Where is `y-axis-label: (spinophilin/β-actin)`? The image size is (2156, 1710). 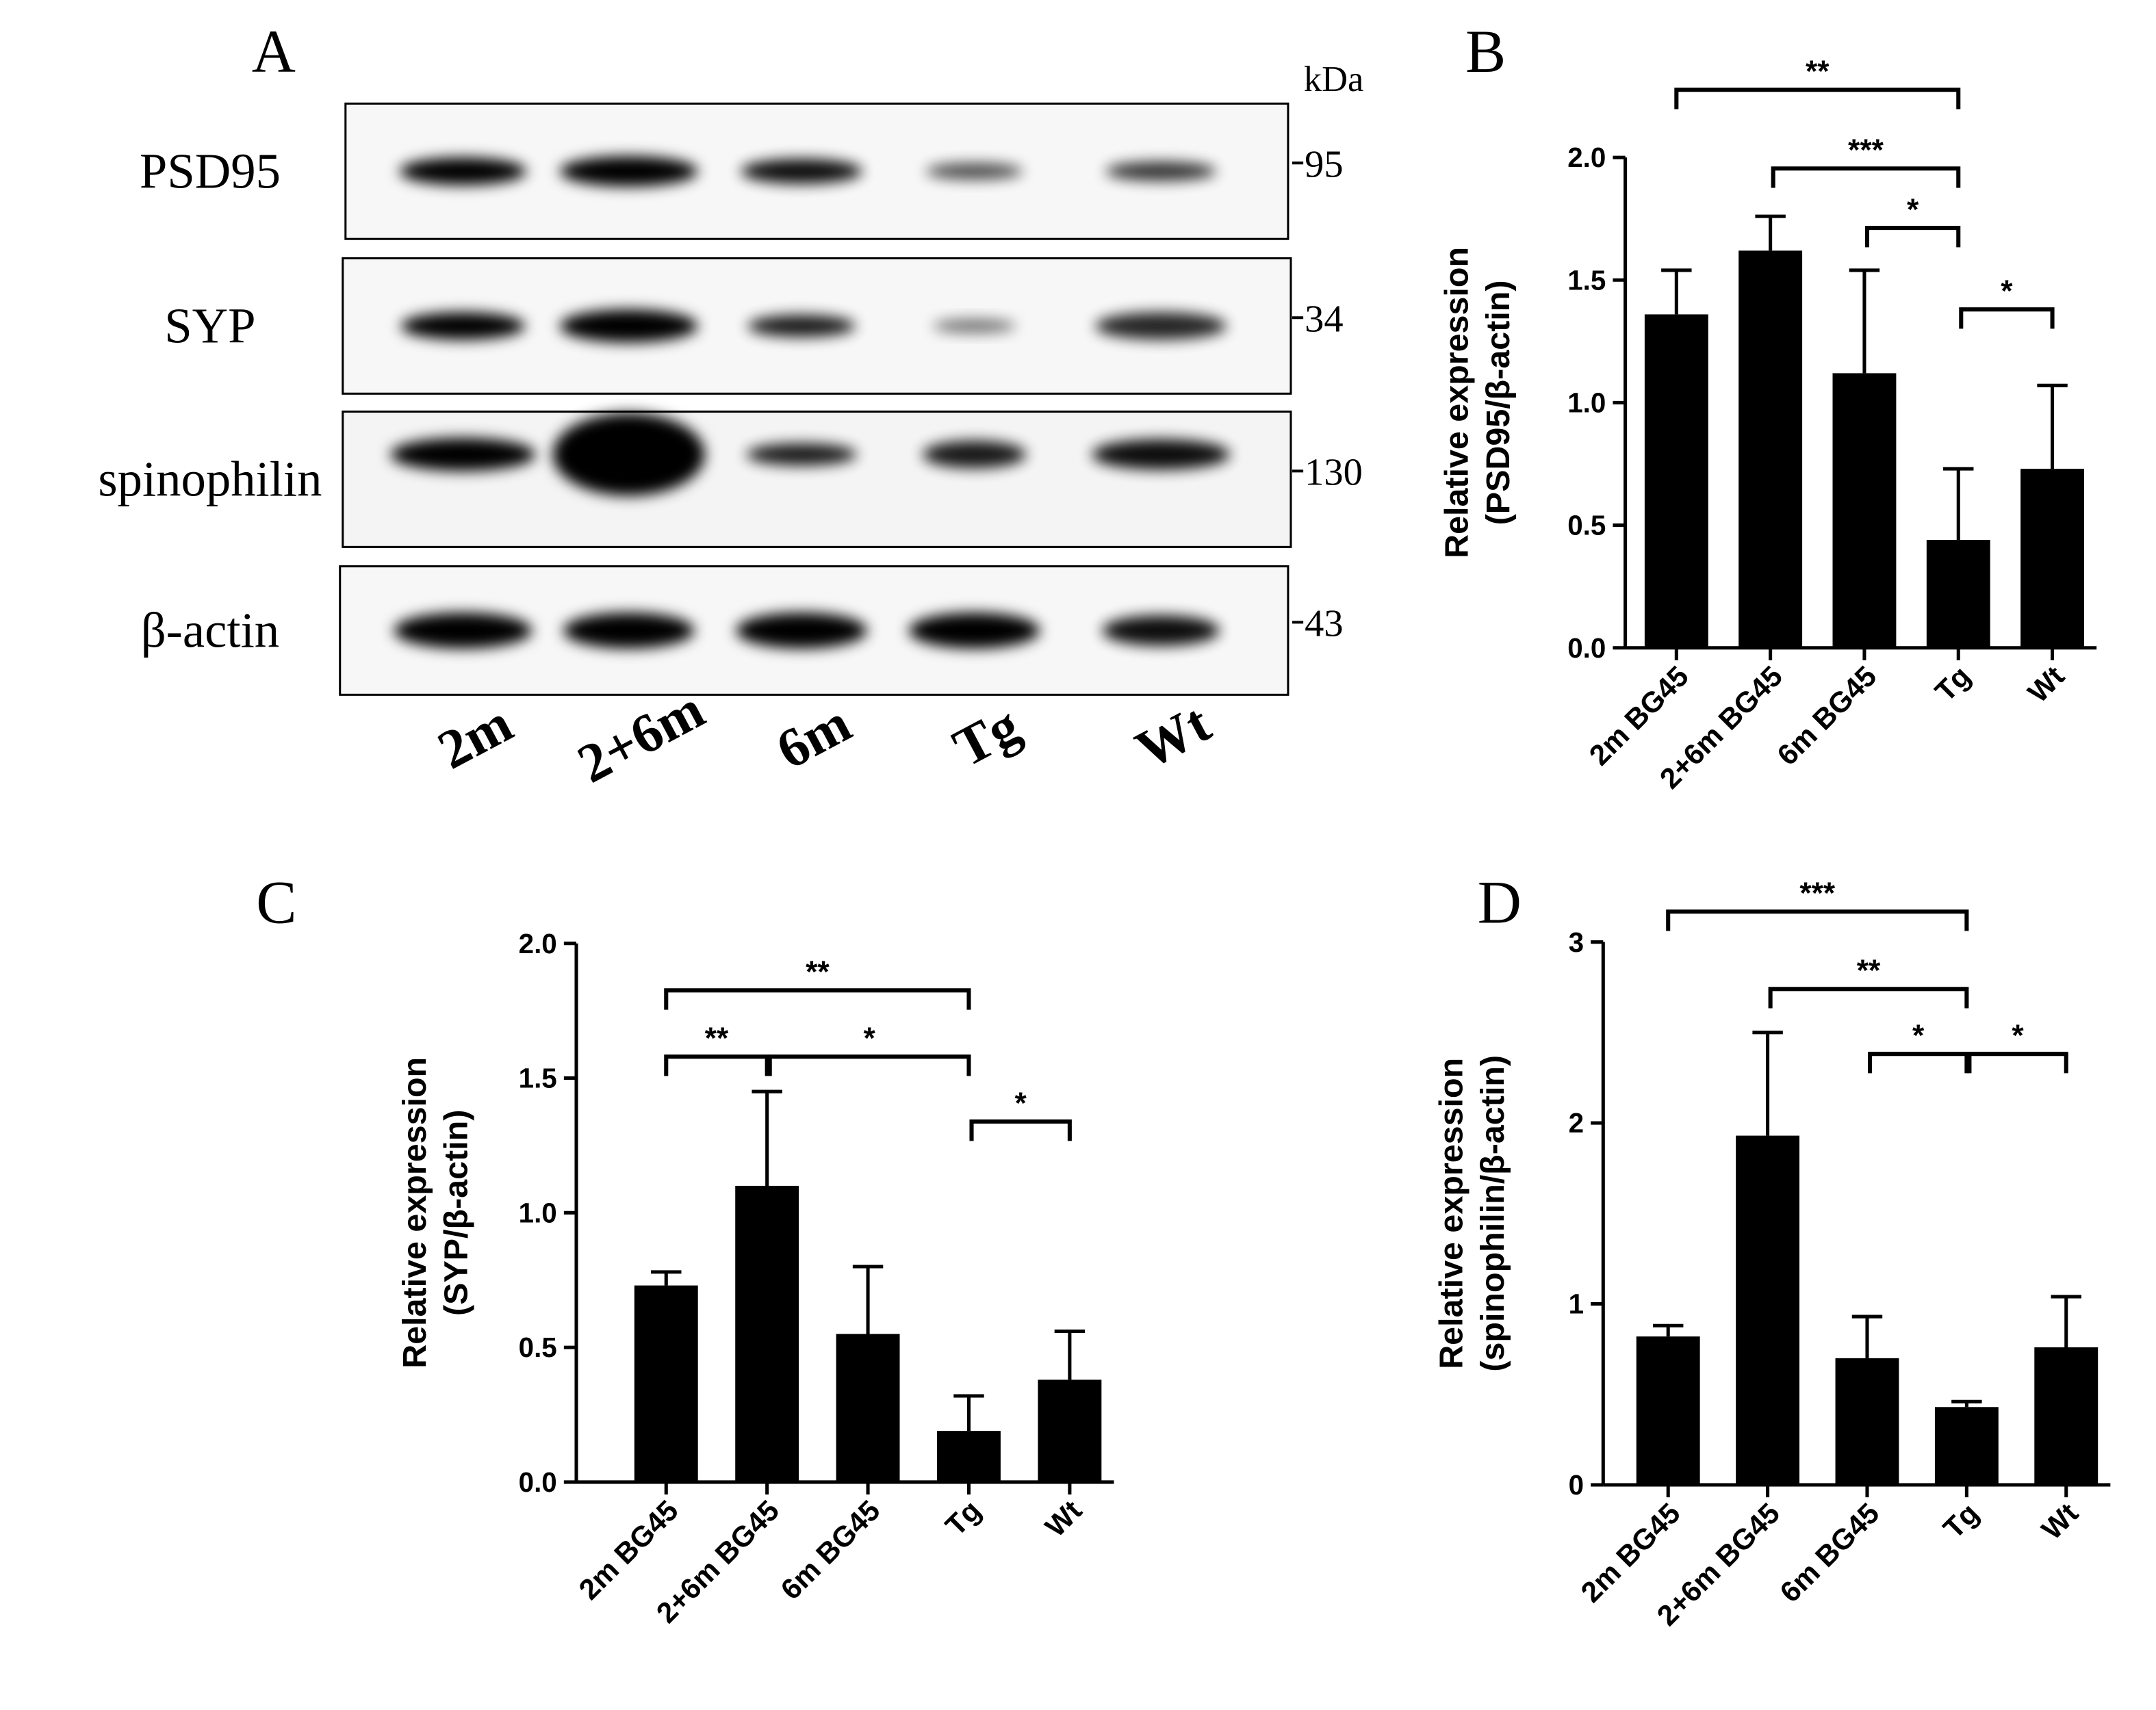
y-axis-label: (spinophilin/β-actin) is located at coordinates (1492, 1213).